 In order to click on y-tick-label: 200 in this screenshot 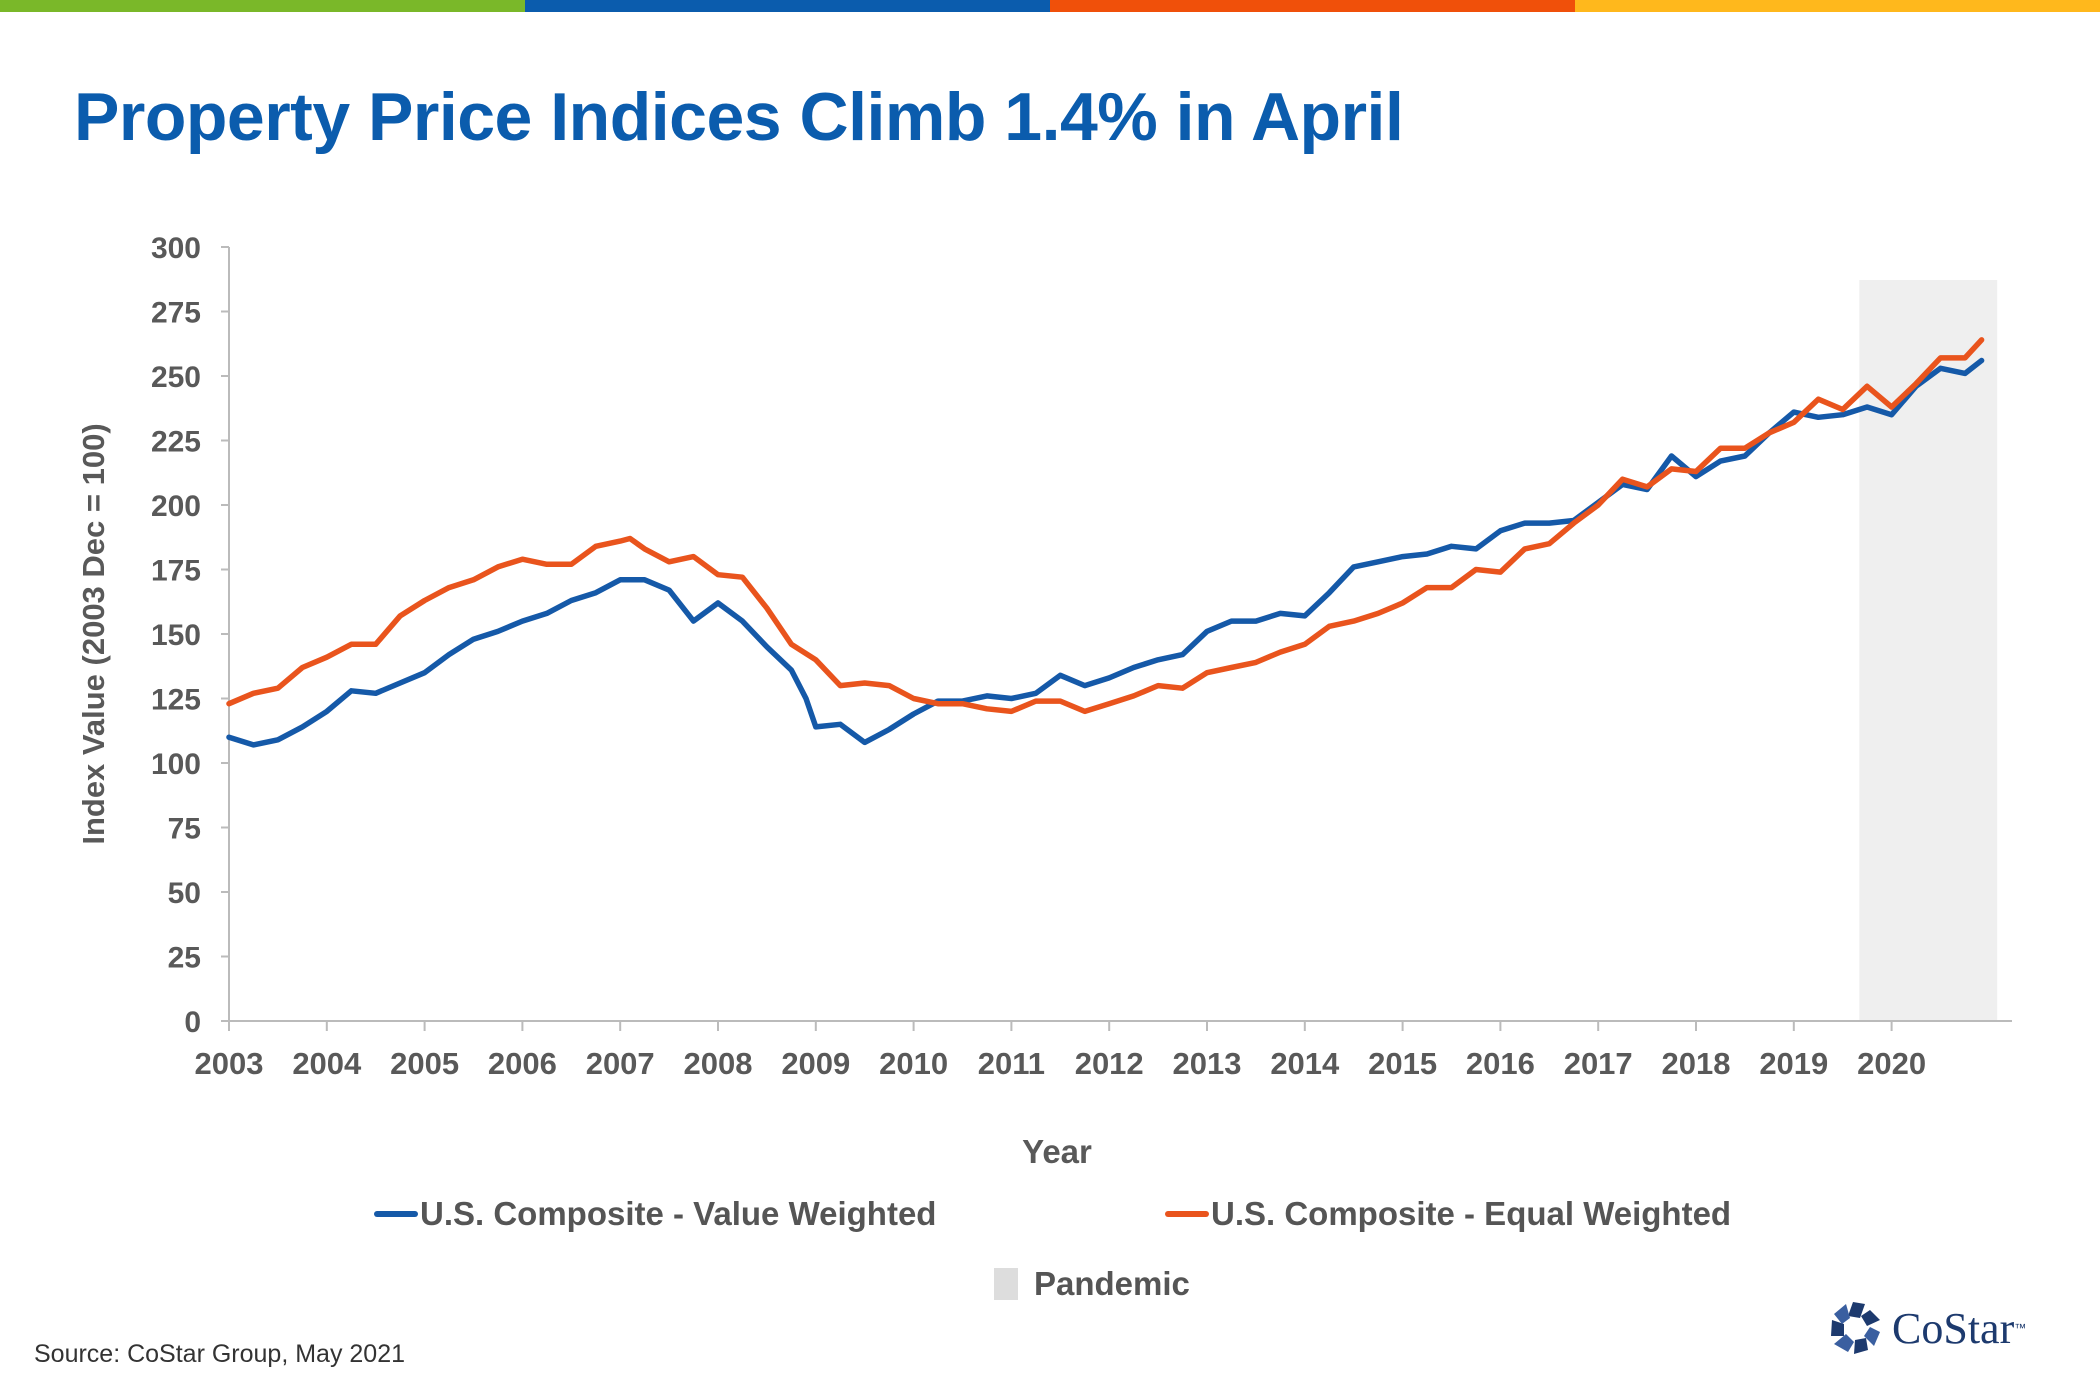, I will do `click(176, 506)`.